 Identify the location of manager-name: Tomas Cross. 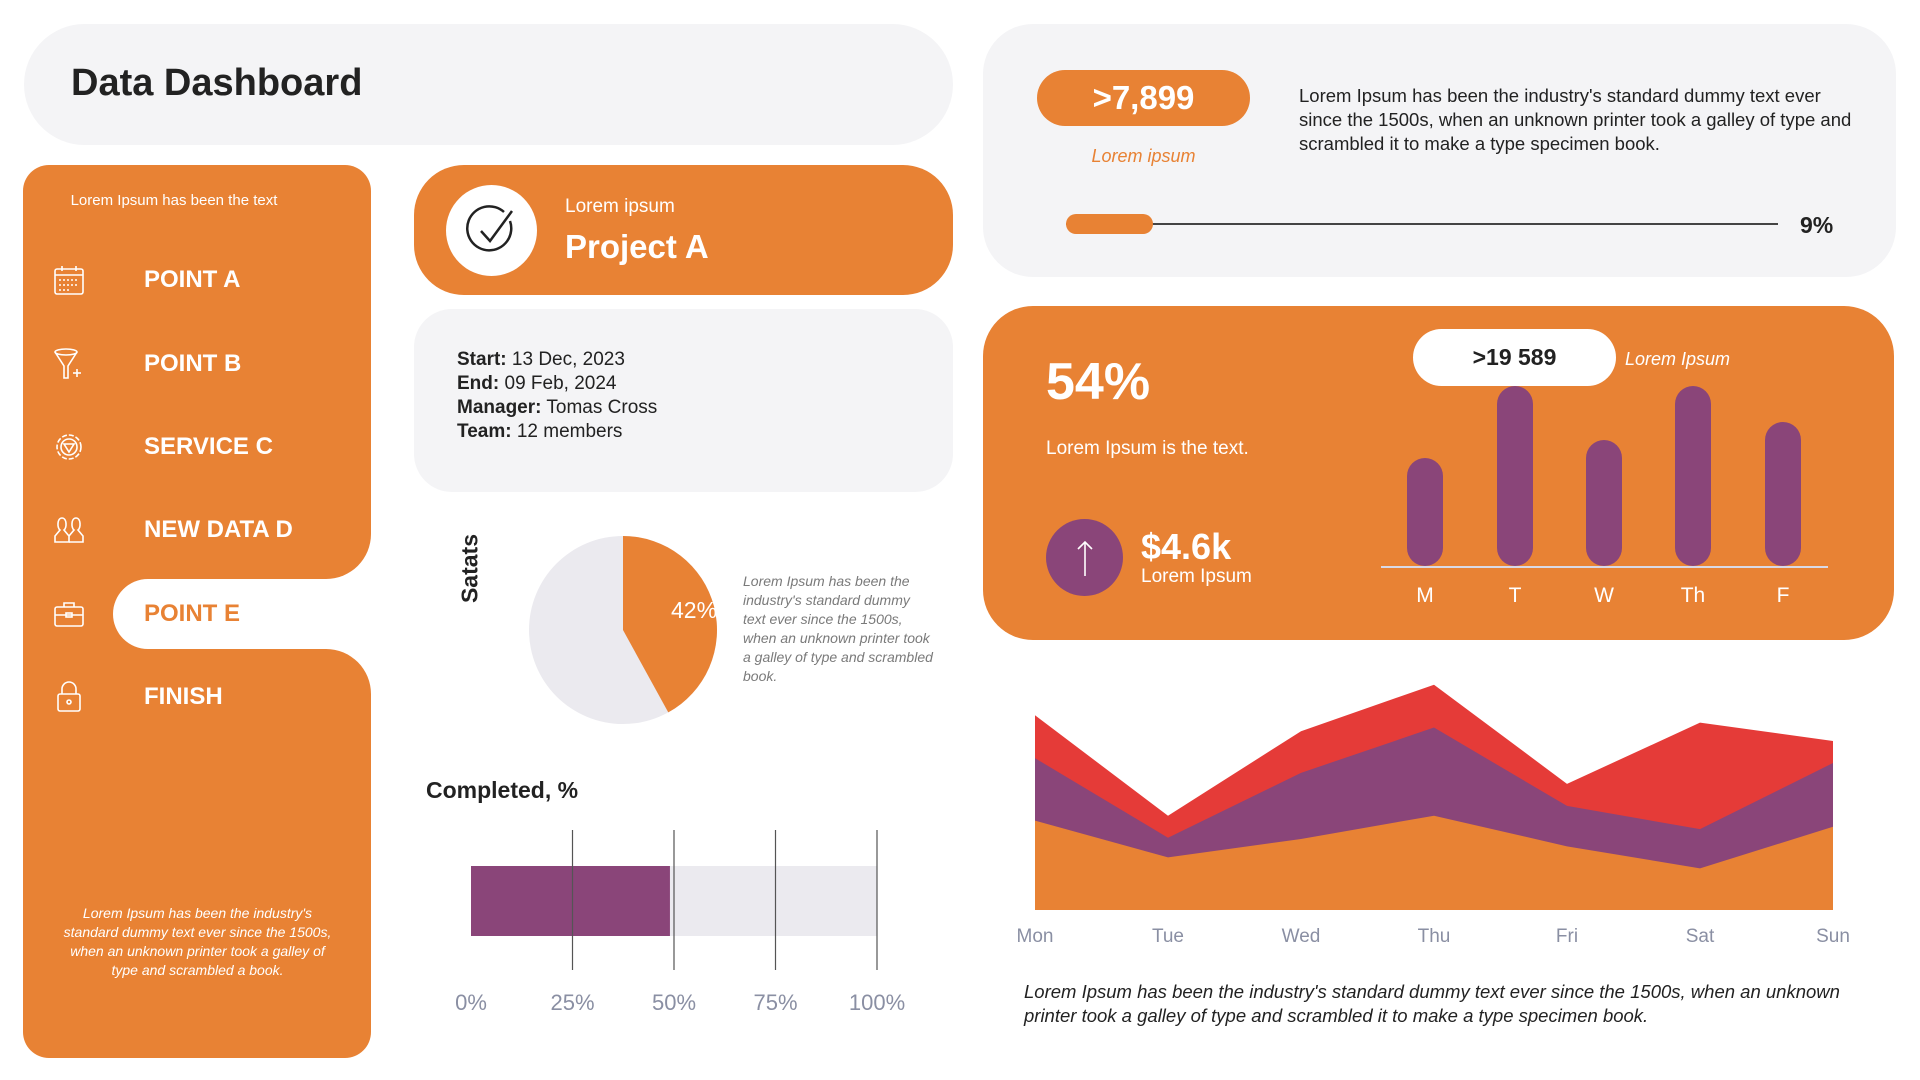
(599, 407).